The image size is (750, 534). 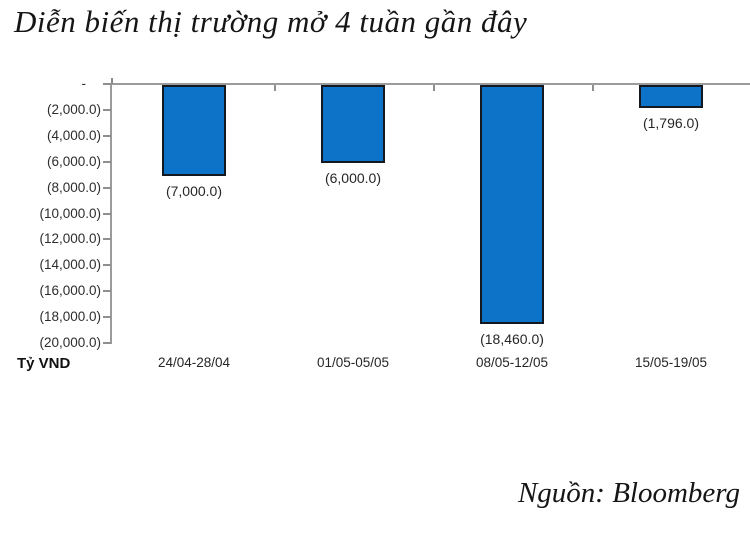 I want to click on y-tick-label: (6,000.0), so click(x=73, y=161).